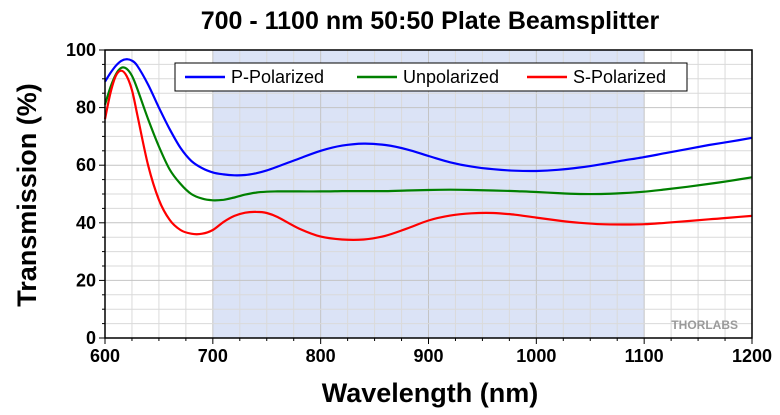 This screenshot has width=780, height=415. I want to click on chart-title: 700 - 1100 nm 50:50 Plate Beamsplitter, so click(430, 21).